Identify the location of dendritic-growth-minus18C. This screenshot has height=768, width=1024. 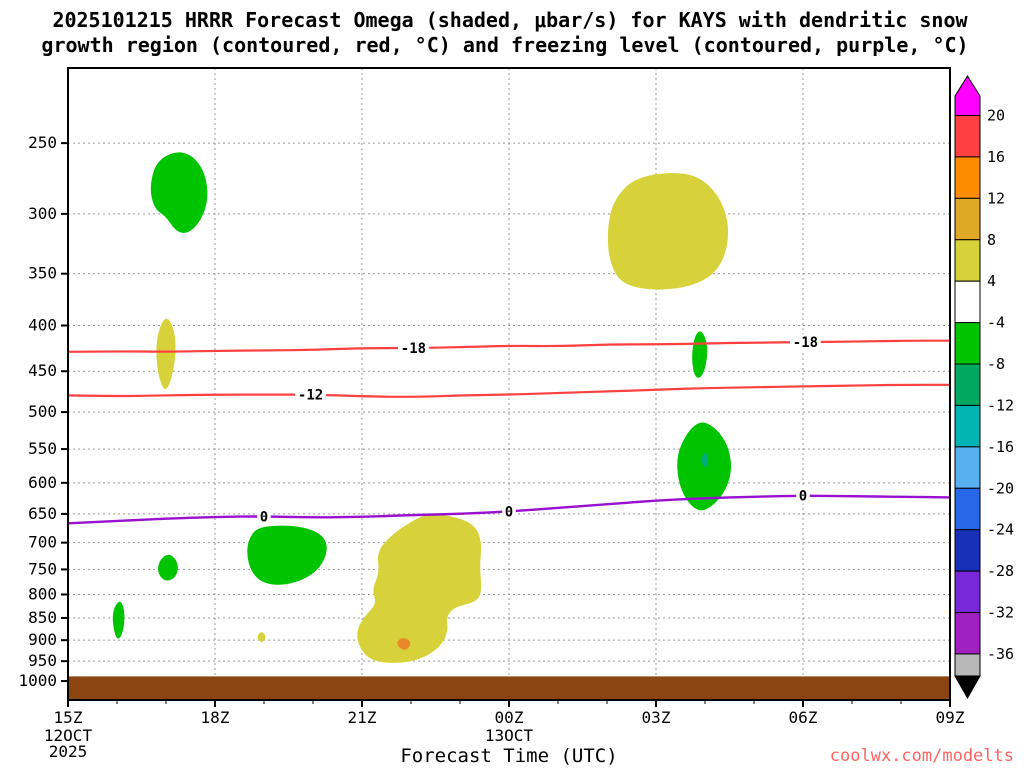
(508, 346).